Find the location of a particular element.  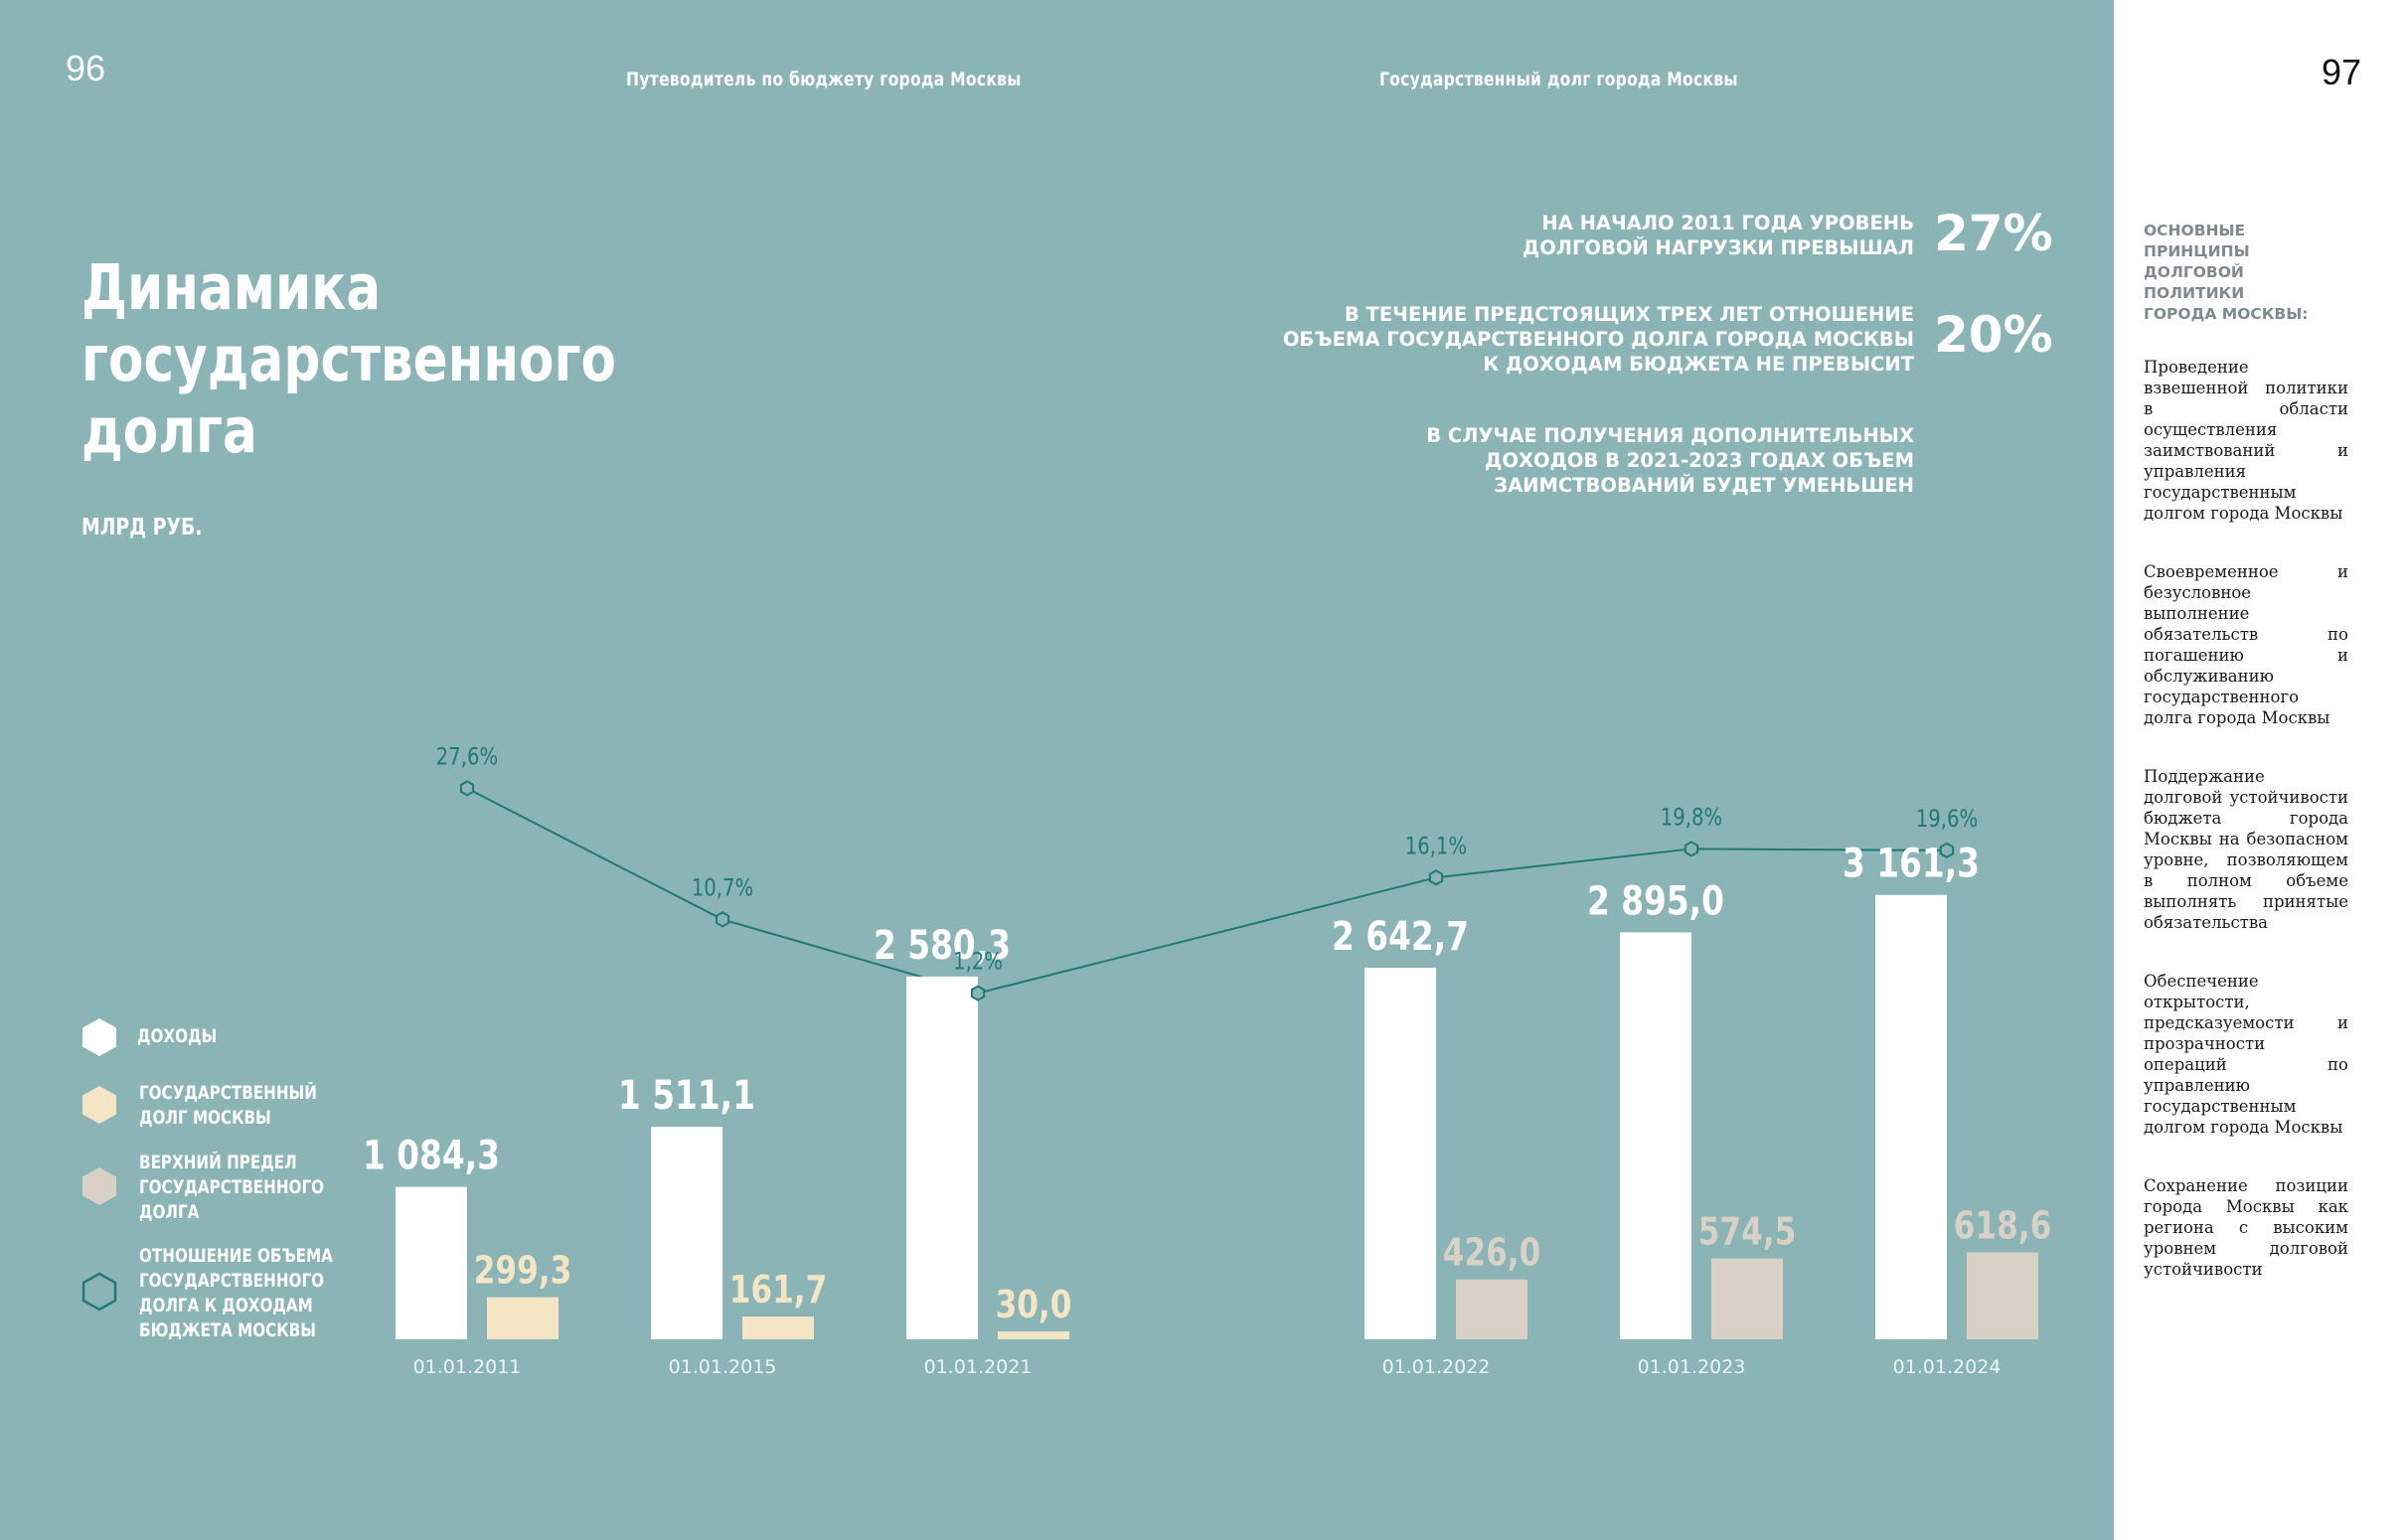

x-tick-label: 01.01.2022 is located at coordinates (1436, 1367).